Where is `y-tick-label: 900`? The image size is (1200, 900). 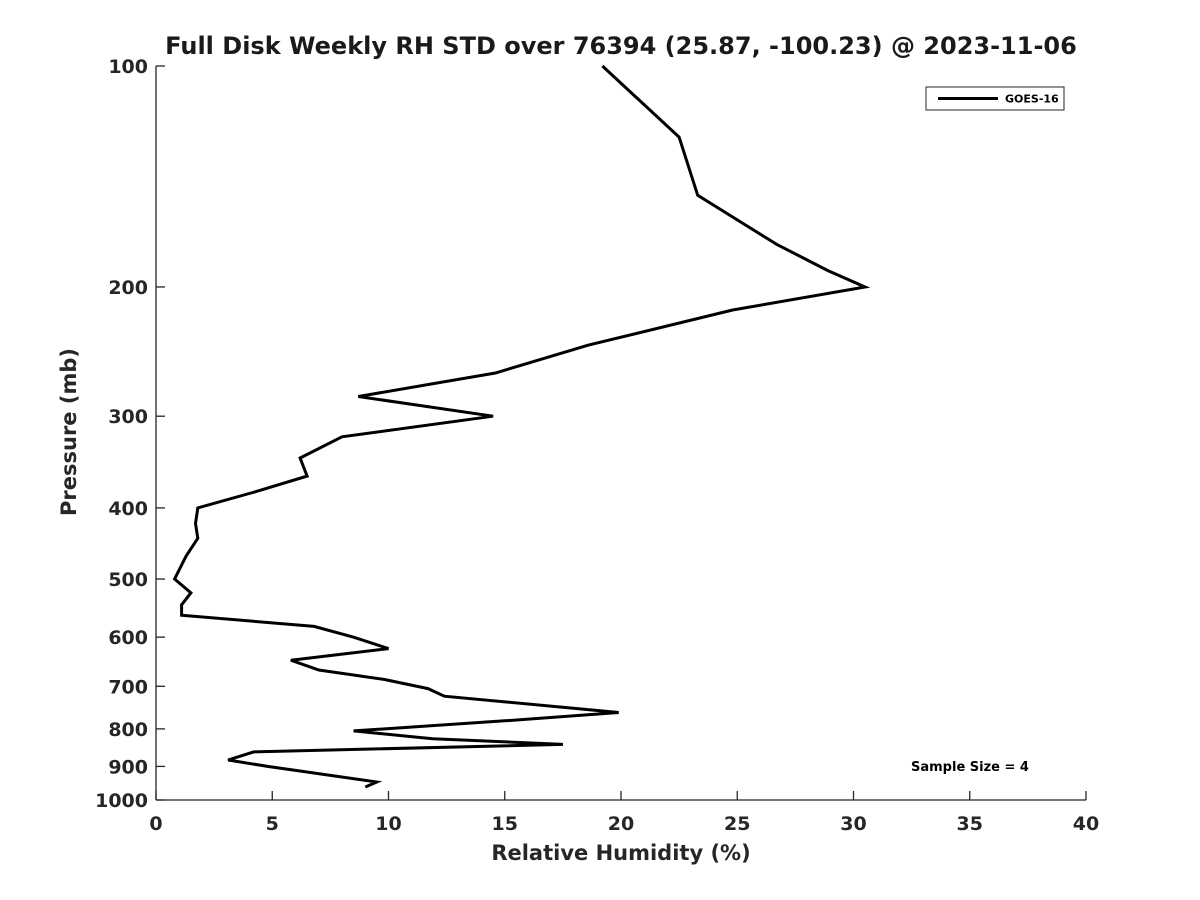
y-tick-label: 900 is located at coordinates (128, 767).